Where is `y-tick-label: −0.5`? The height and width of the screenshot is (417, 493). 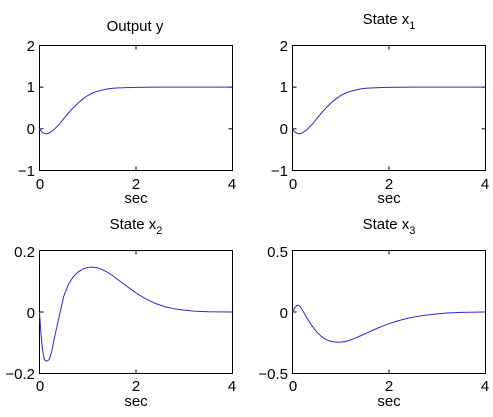 y-tick-label: −0.5 is located at coordinates (273, 374).